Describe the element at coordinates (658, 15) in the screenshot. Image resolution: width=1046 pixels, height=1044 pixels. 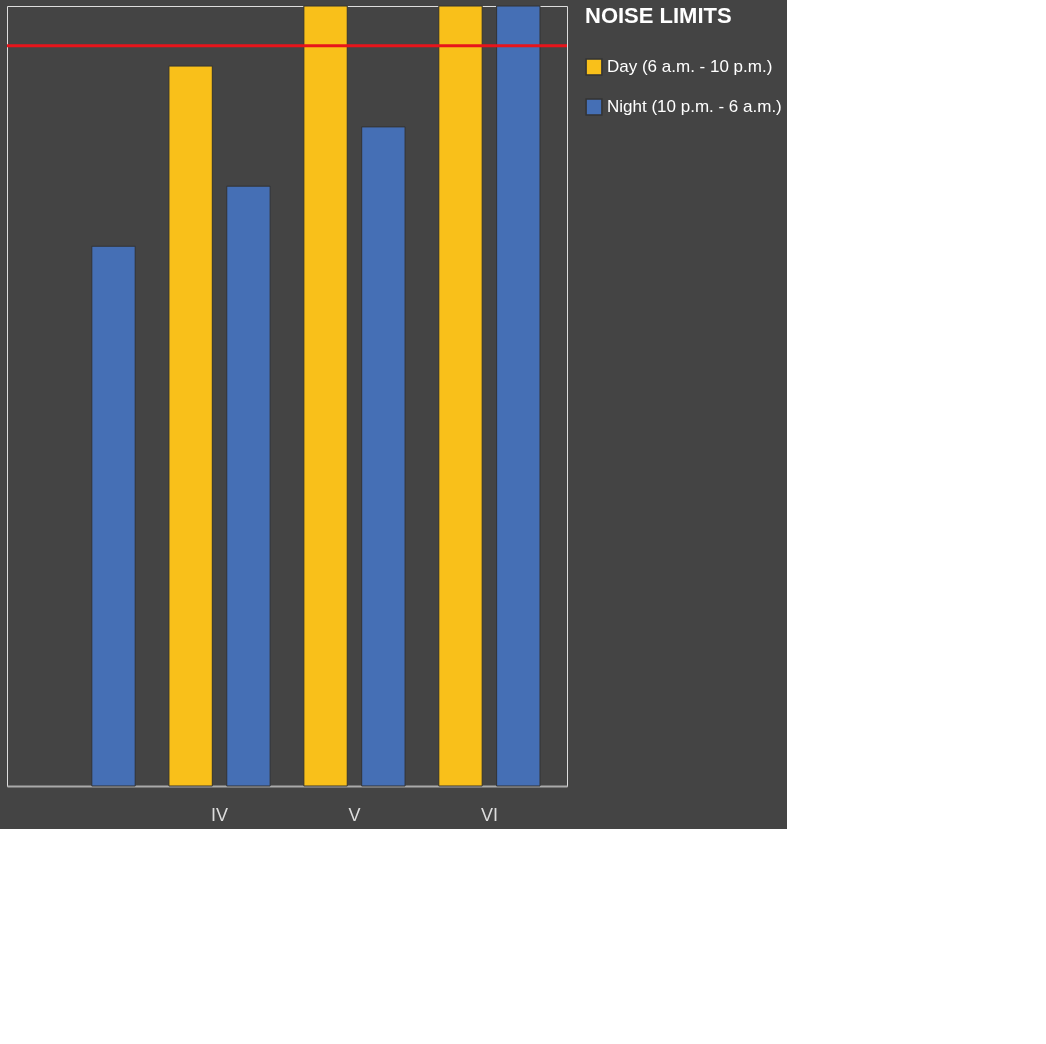
I see `legend-title: NOISE LIMITS` at that location.